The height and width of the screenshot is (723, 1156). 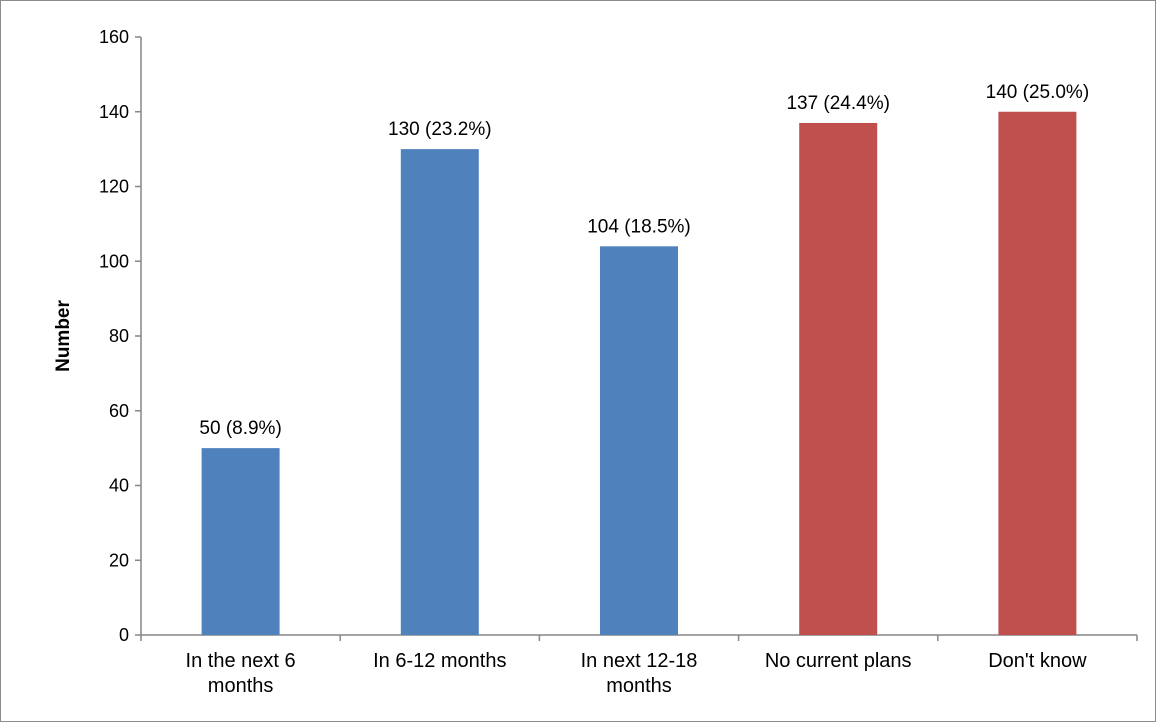 What do you see at coordinates (838, 661) in the screenshot?
I see `category-label: No current plans` at bounding box center [838, 661].